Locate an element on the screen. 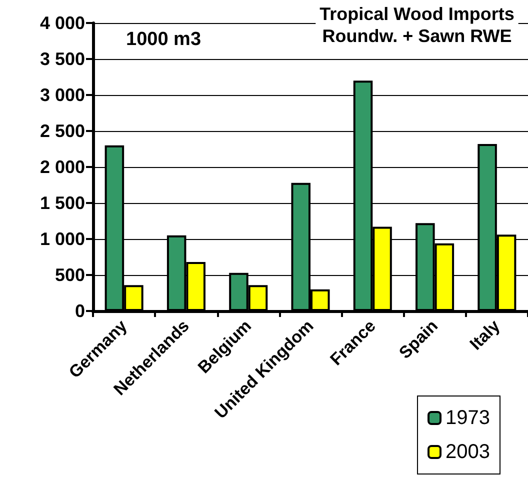  y-tick-label: 2 500 is located at coordinates (62, 131).